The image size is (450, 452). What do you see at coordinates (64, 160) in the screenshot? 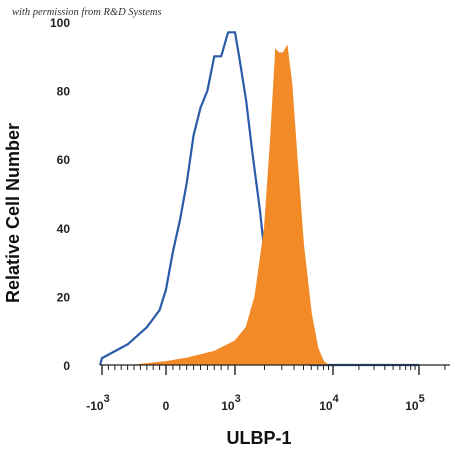
I see `y-tick-label: 60` at bounding box center [64, 160].